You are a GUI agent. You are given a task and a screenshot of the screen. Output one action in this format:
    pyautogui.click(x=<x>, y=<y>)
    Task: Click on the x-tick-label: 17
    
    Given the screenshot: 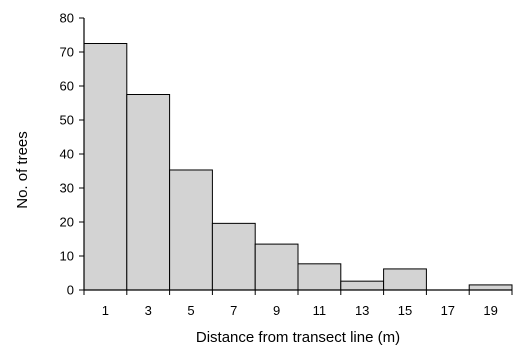 What is the action you would take?
    pyautogui.click(x=448, y=310)
    